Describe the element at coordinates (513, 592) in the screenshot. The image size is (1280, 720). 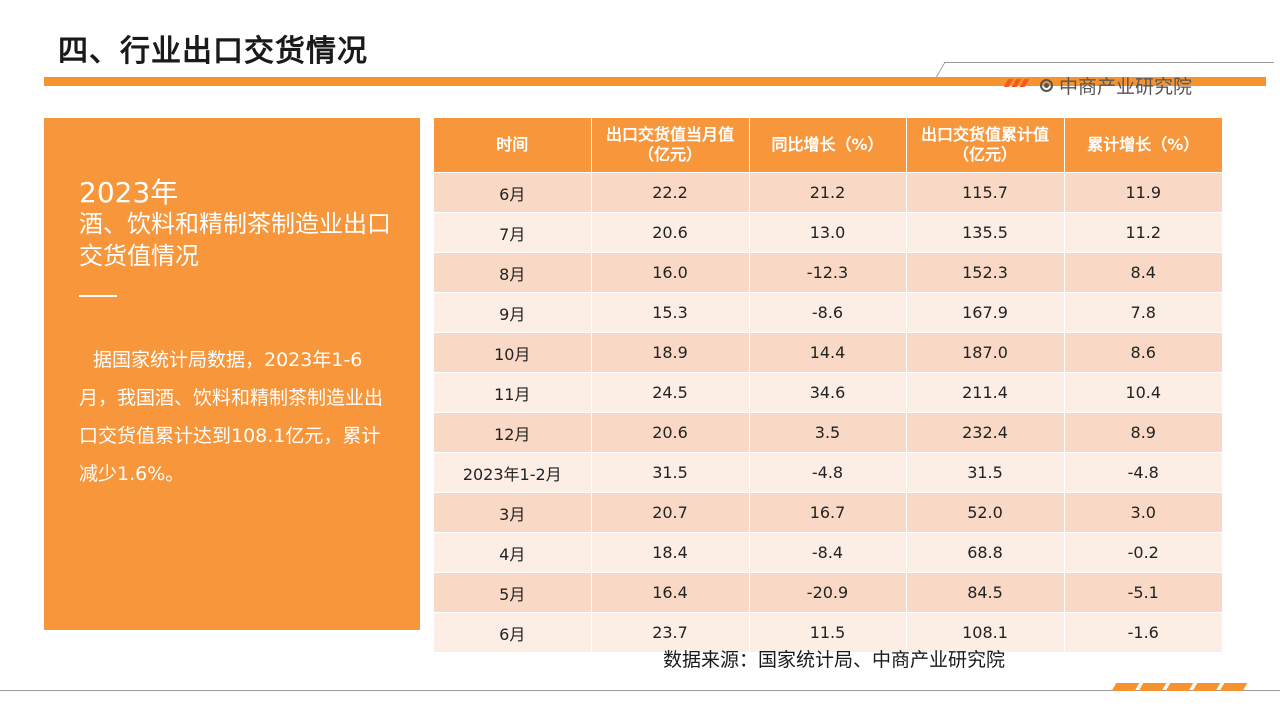
I see `cell-time: 5月` at that location.